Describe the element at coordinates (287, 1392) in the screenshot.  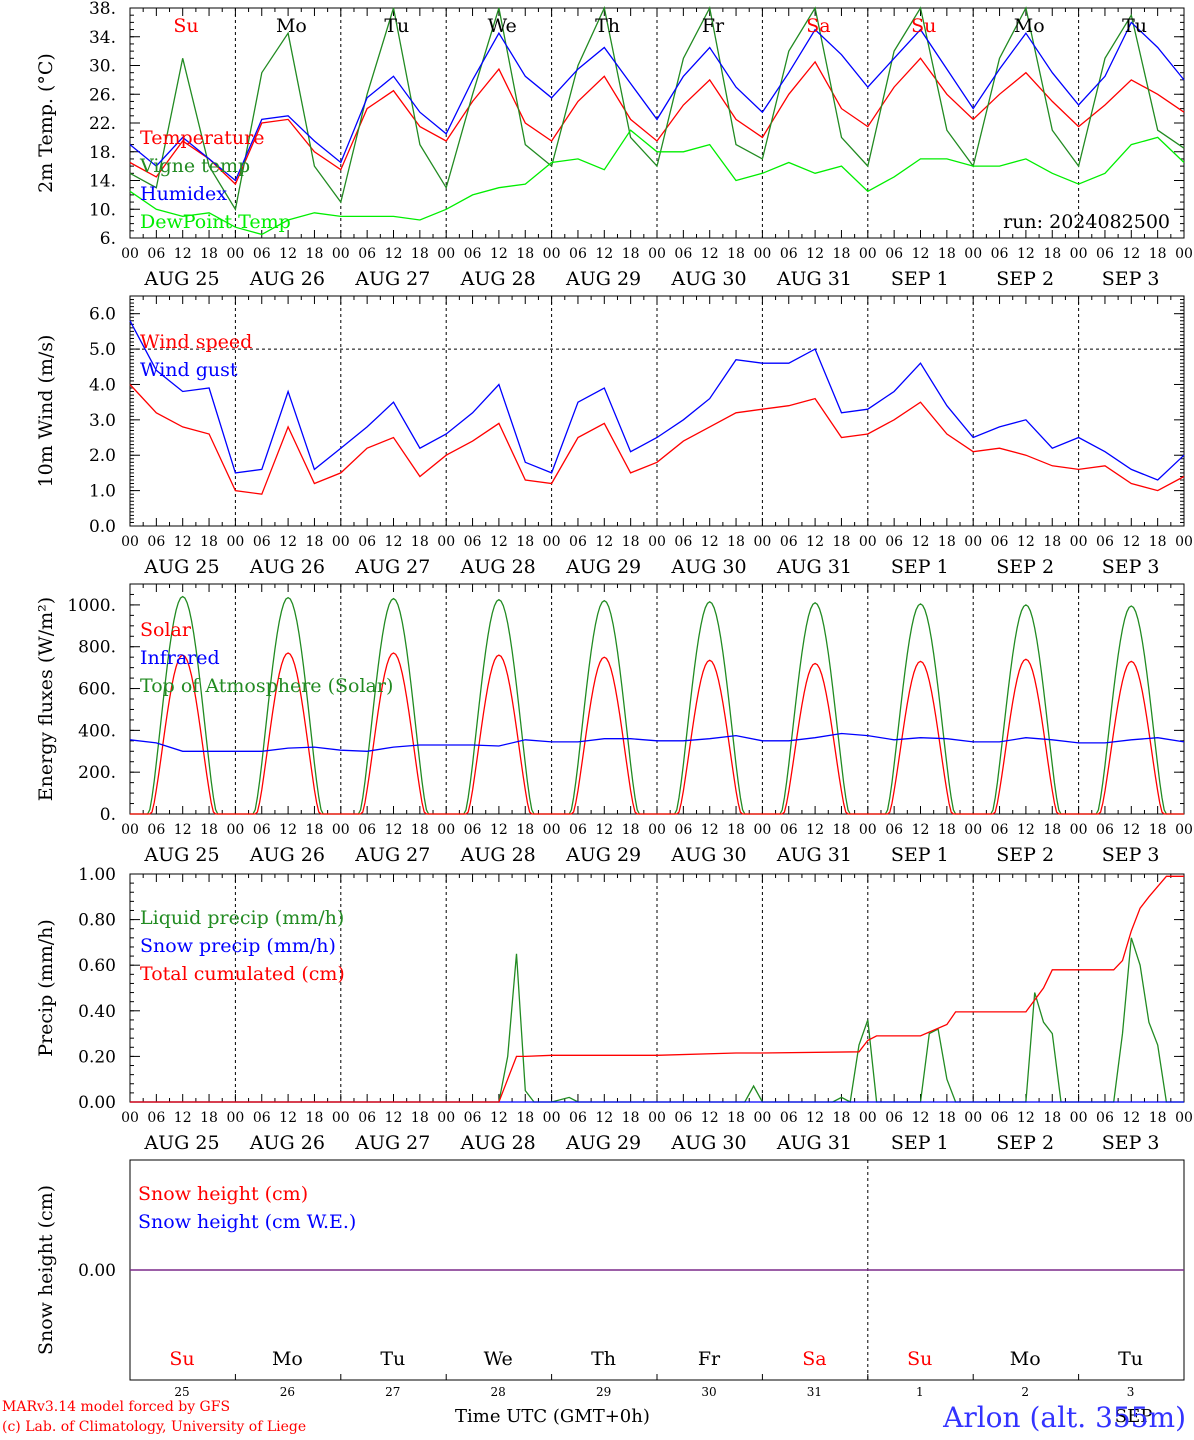
I see `day-number-label: 26` at that location.